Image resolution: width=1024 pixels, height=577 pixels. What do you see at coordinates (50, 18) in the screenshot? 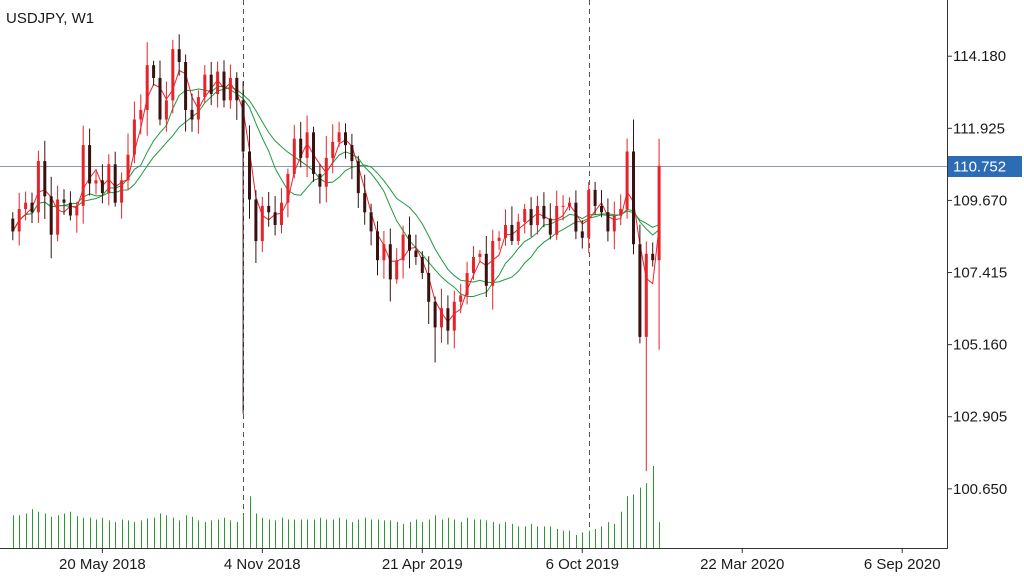
I see `chart-title: USDJPY, W1` at bounding box center [50, 18].